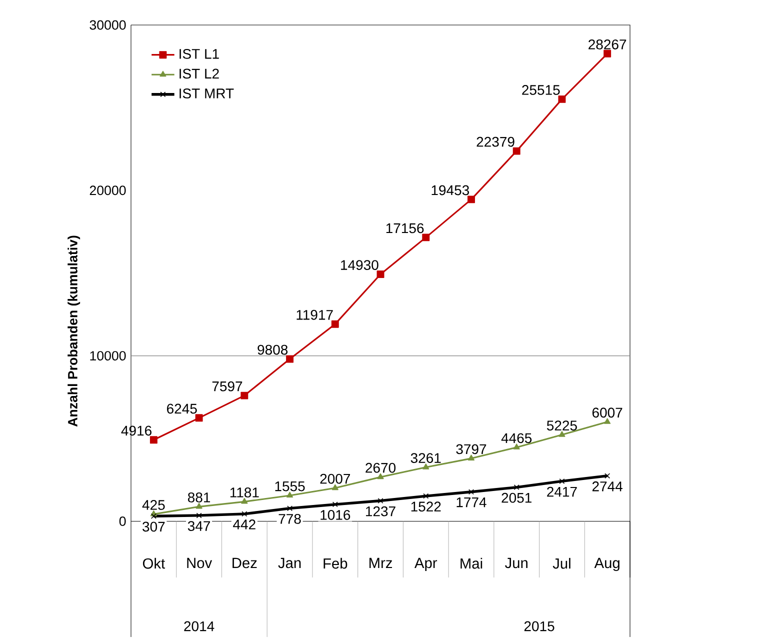 This screenshot has height=639, width=773. Describe the element at coordinates (562, 491) in the screenshot. I see `data-label: 2417` at that location.